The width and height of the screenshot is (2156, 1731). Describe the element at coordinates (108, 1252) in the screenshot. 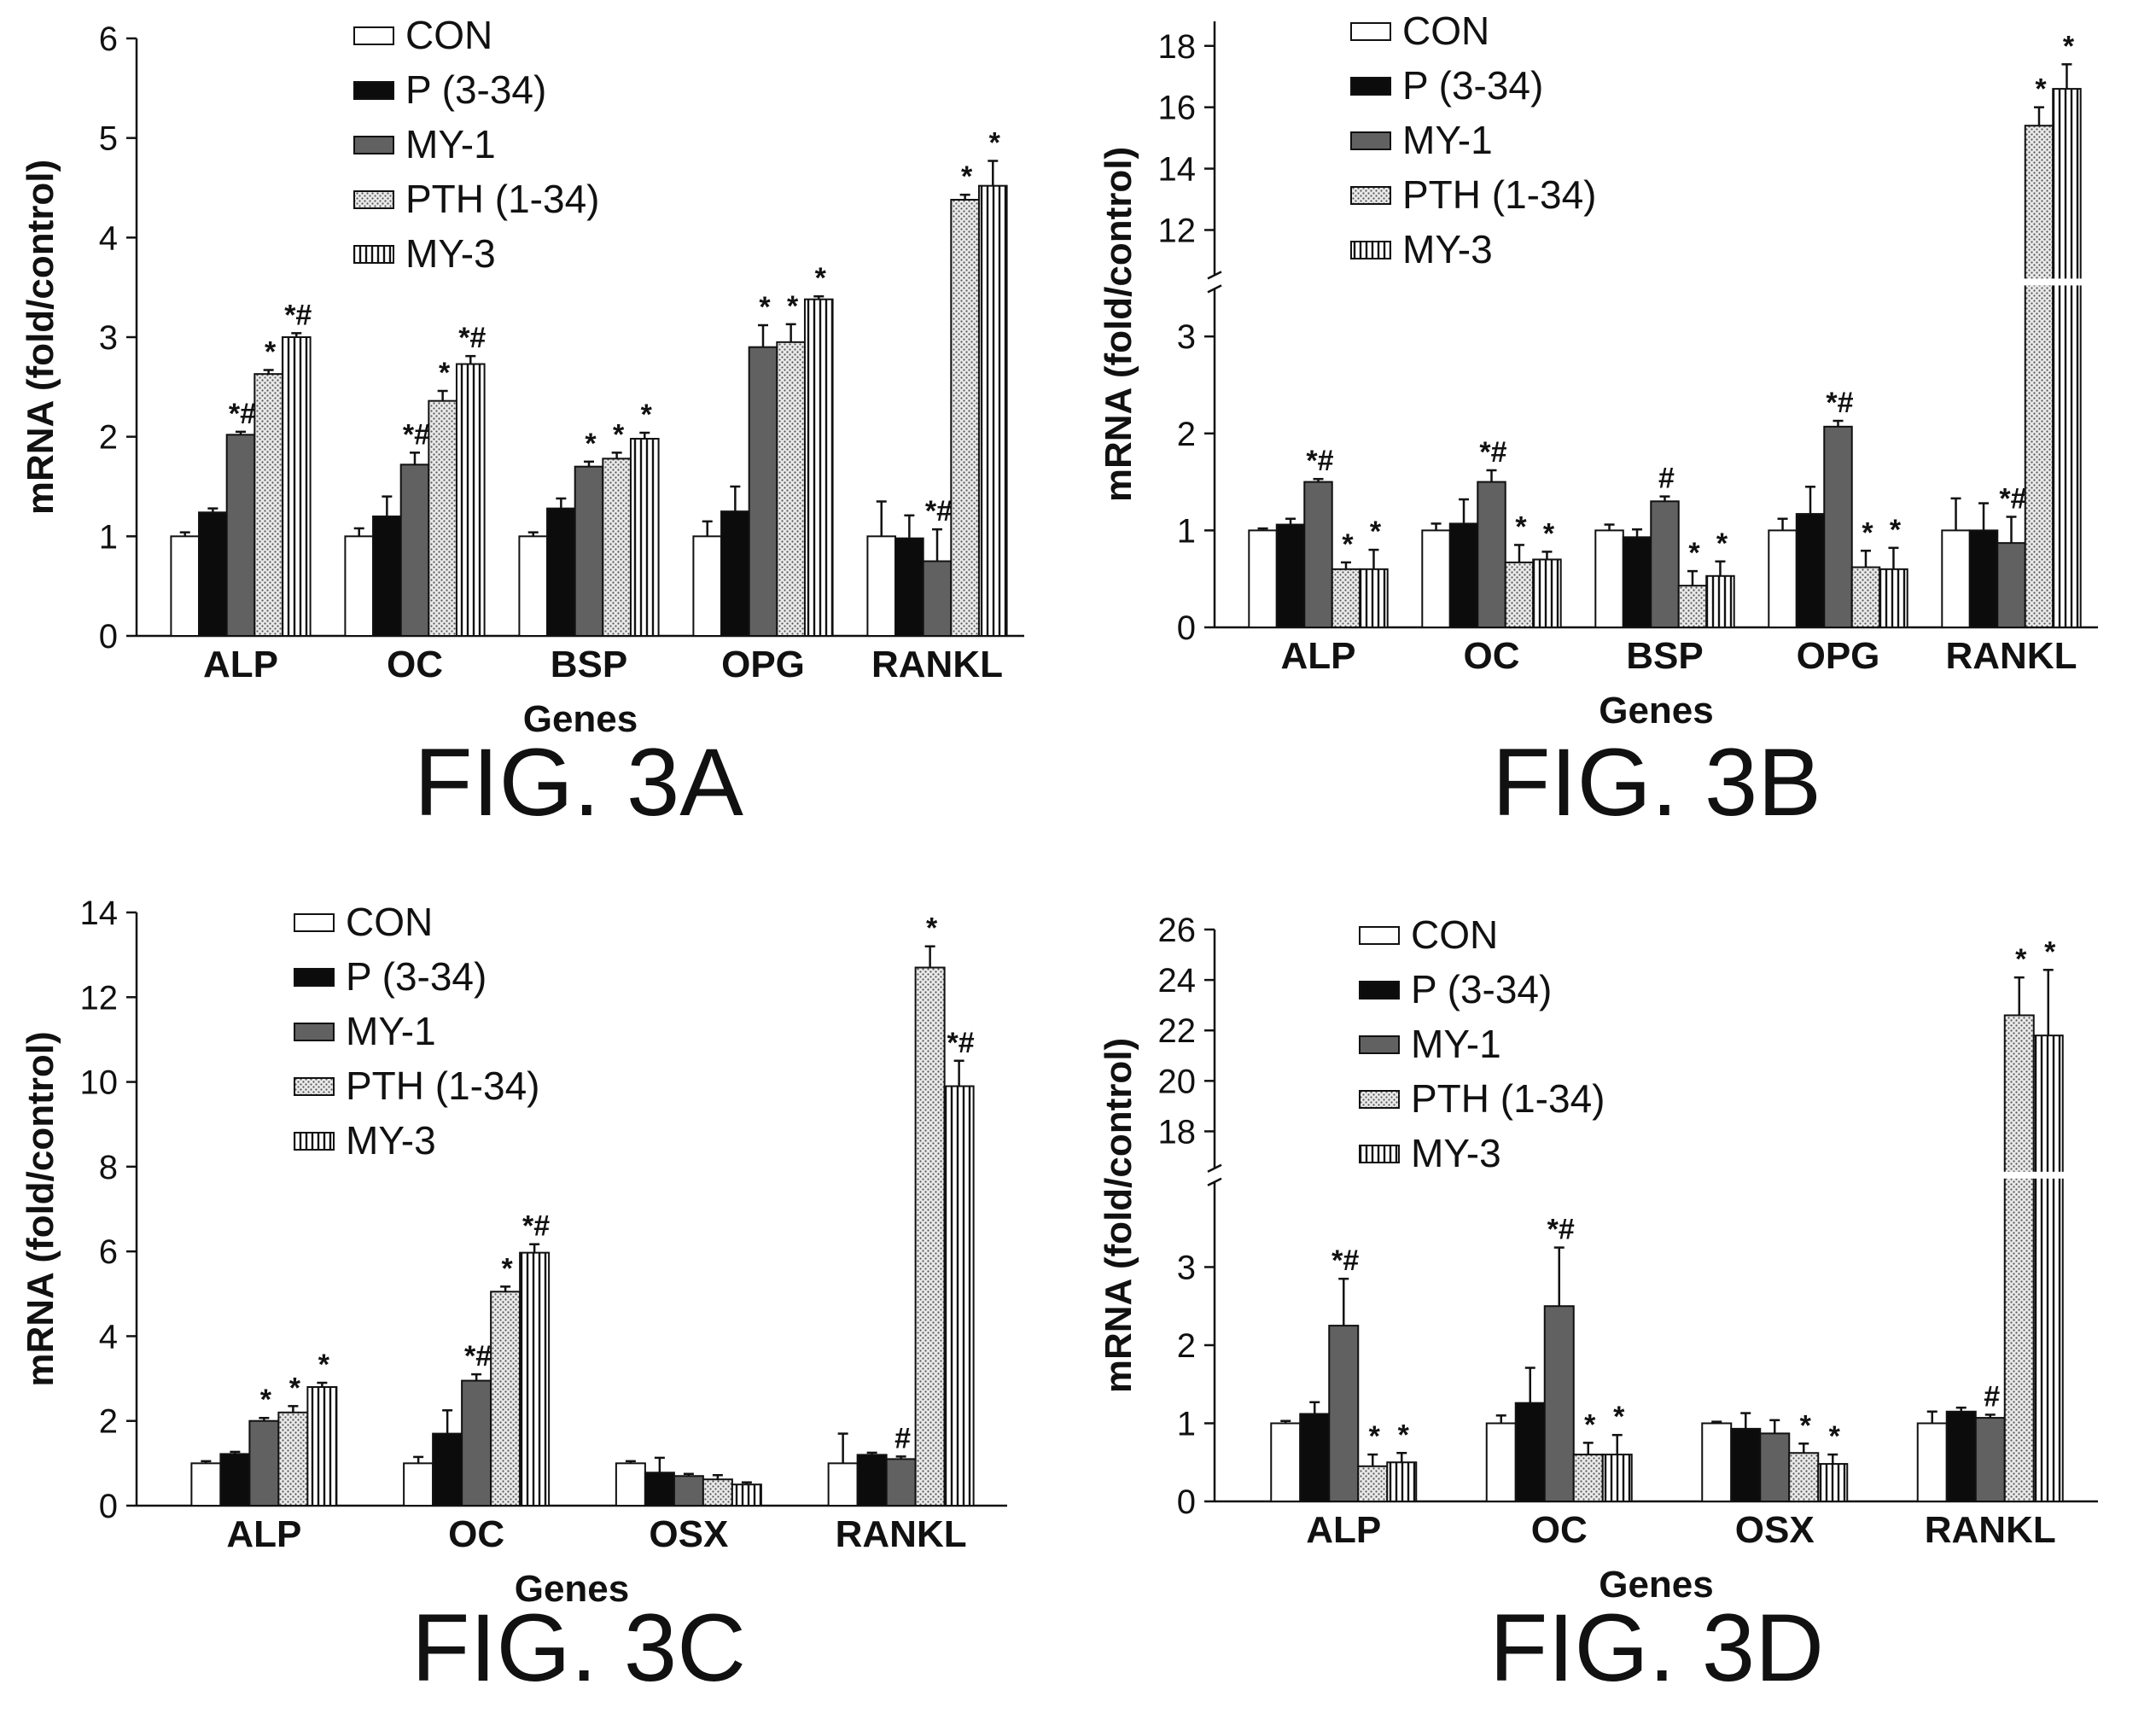

I see `y-tick-label: 6` at that location.